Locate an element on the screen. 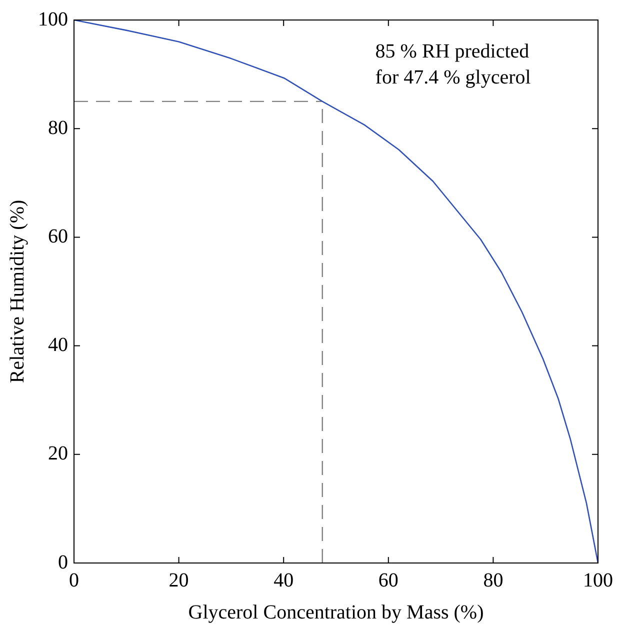 The image size is (630, 631). y-tick-label: 100 is located at coordinates (53, 19).